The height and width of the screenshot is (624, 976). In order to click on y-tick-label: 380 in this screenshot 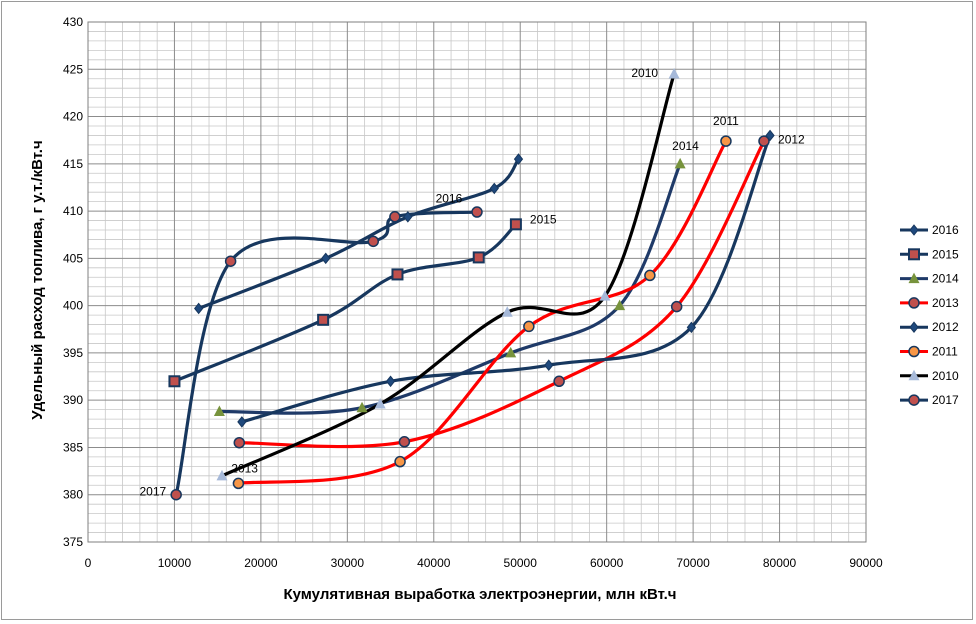, I will do `click(73, 495)`.